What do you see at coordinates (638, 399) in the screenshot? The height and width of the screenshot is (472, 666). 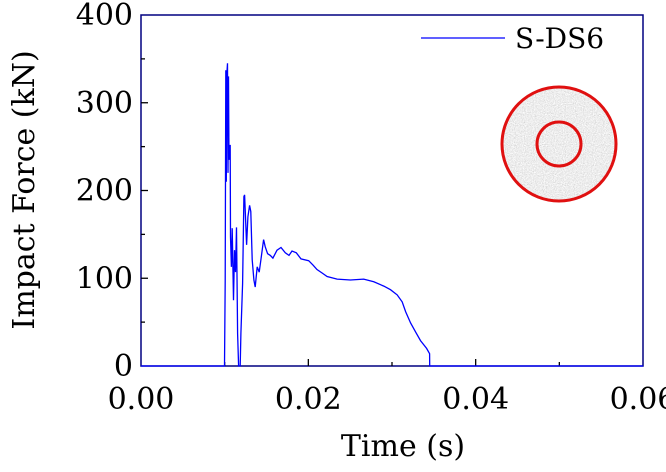 I see `x-tick-label: 0.06` at bounding box center [638, 399].